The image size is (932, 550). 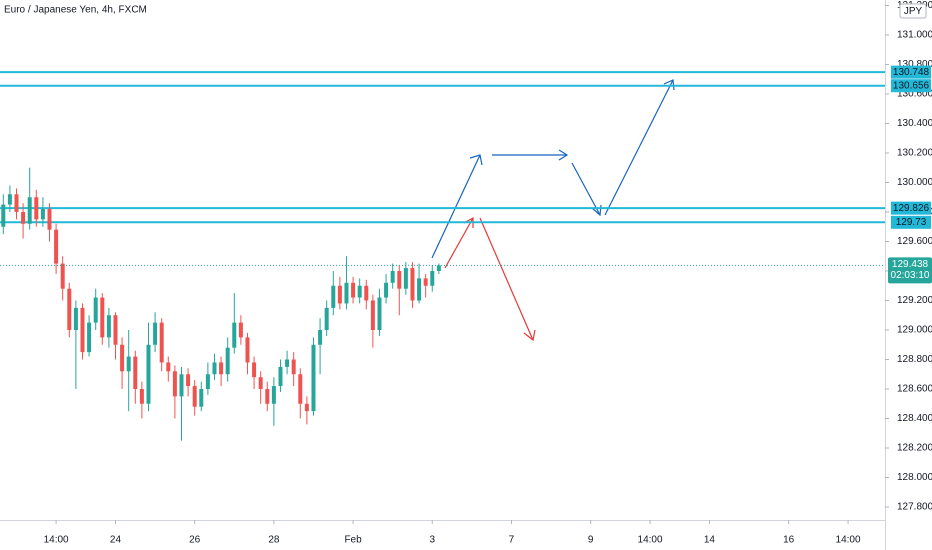 What do you see at coordinates (591, 540) in the screenshot?
I see `x-tick-label: 9` at bounding box center [591, 540].